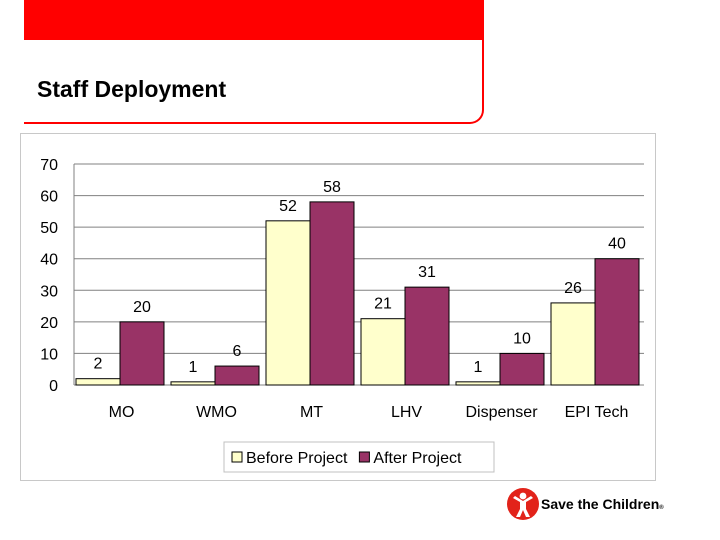 This screenshot has width=720, height=540. What do you see at coordinates (522, 338) in the screenshot?
I see `data-label: 10` at bounding box center [522, 338].